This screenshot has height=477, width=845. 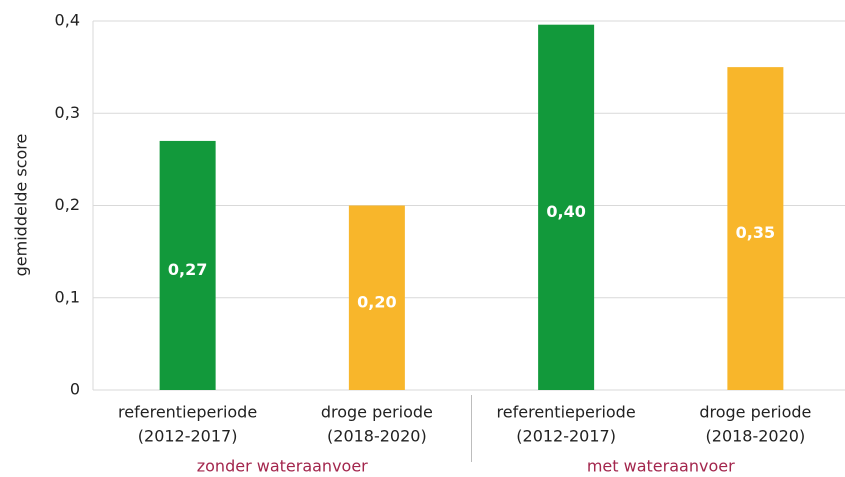 What do you see at coordinates (21, 205) in the screenshot?
I see `y-axis-label: gemiddelde score` at bounding box center [21, 205].